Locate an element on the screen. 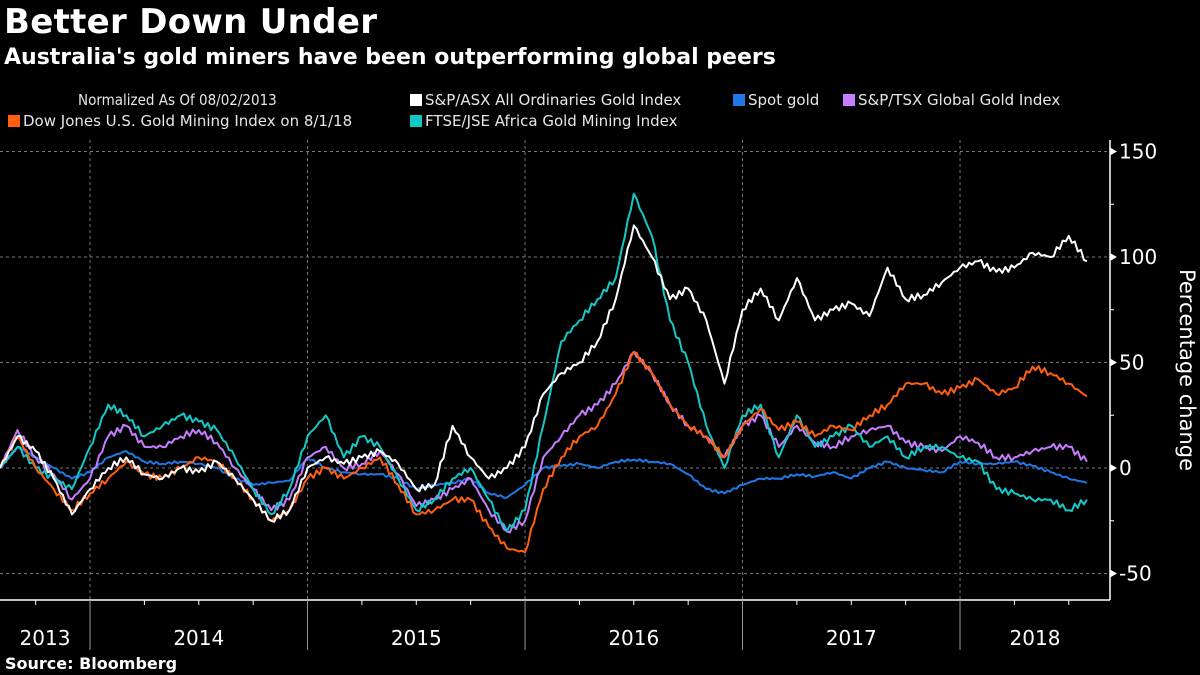 This screenshot has height=675, width=1200. x-axis-ticks: 2013 2014 2015 2016 2017 2018 is located at coordinates (545, 625).